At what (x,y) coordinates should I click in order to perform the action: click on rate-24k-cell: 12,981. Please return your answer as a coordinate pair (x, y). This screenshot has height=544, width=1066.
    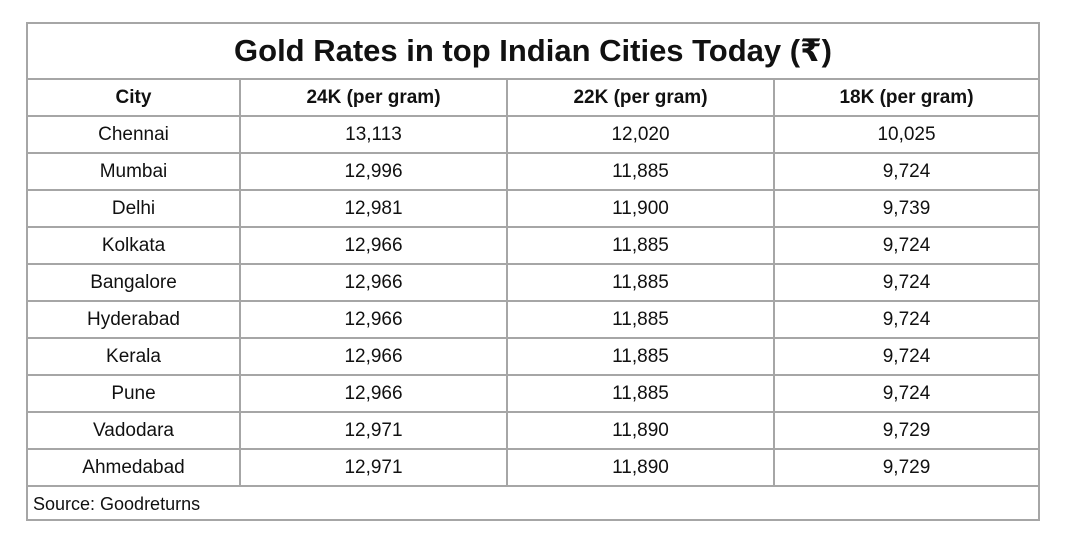
    Looking at the image, I should click on (373, 208).